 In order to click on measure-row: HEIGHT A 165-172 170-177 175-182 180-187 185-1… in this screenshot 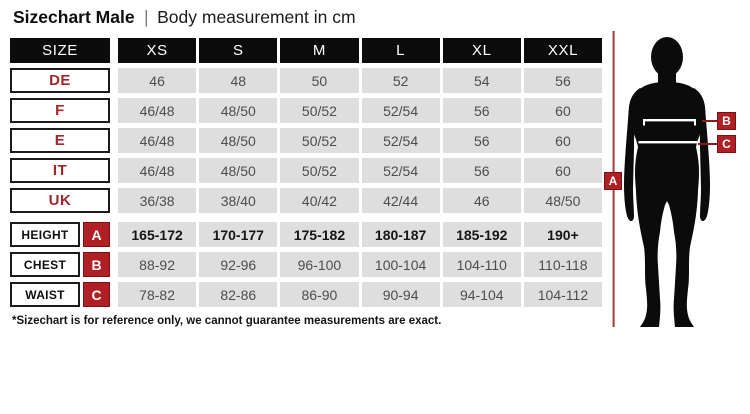, I will do `click(306, 234)`.